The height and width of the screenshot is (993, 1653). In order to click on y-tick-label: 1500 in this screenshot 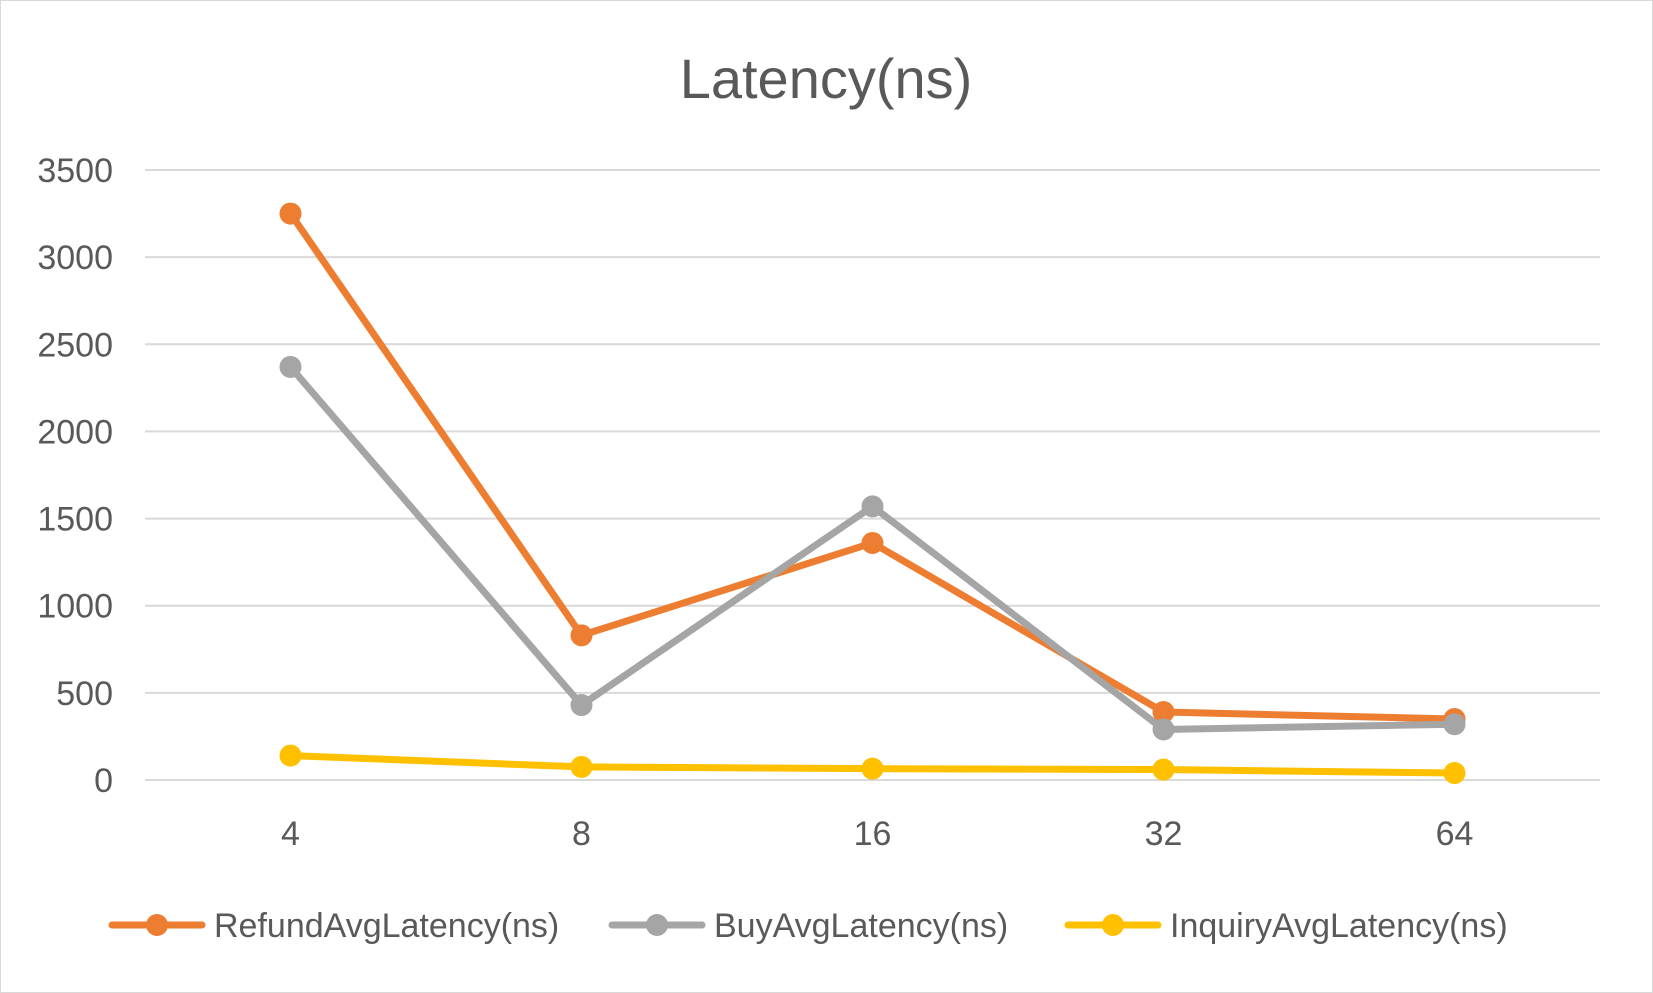, I will do `click(75, 520)`.